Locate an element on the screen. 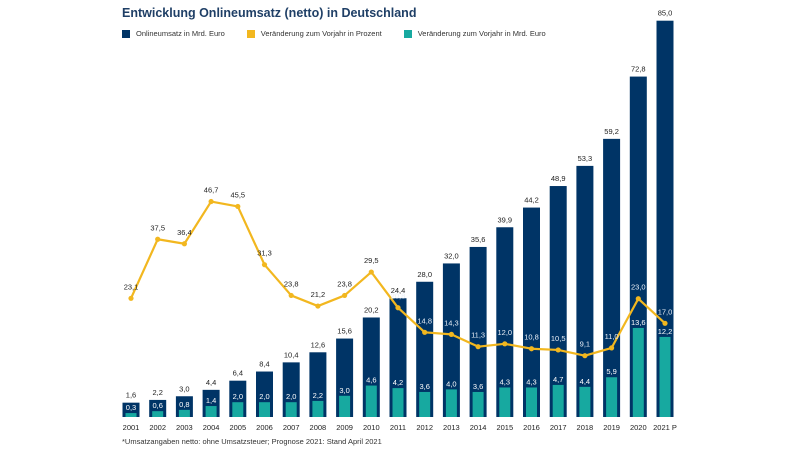  legend-label-absolute-change: Veränderung zum Vorjahr in Mrd. Euro is located at coordinates (481, 33).